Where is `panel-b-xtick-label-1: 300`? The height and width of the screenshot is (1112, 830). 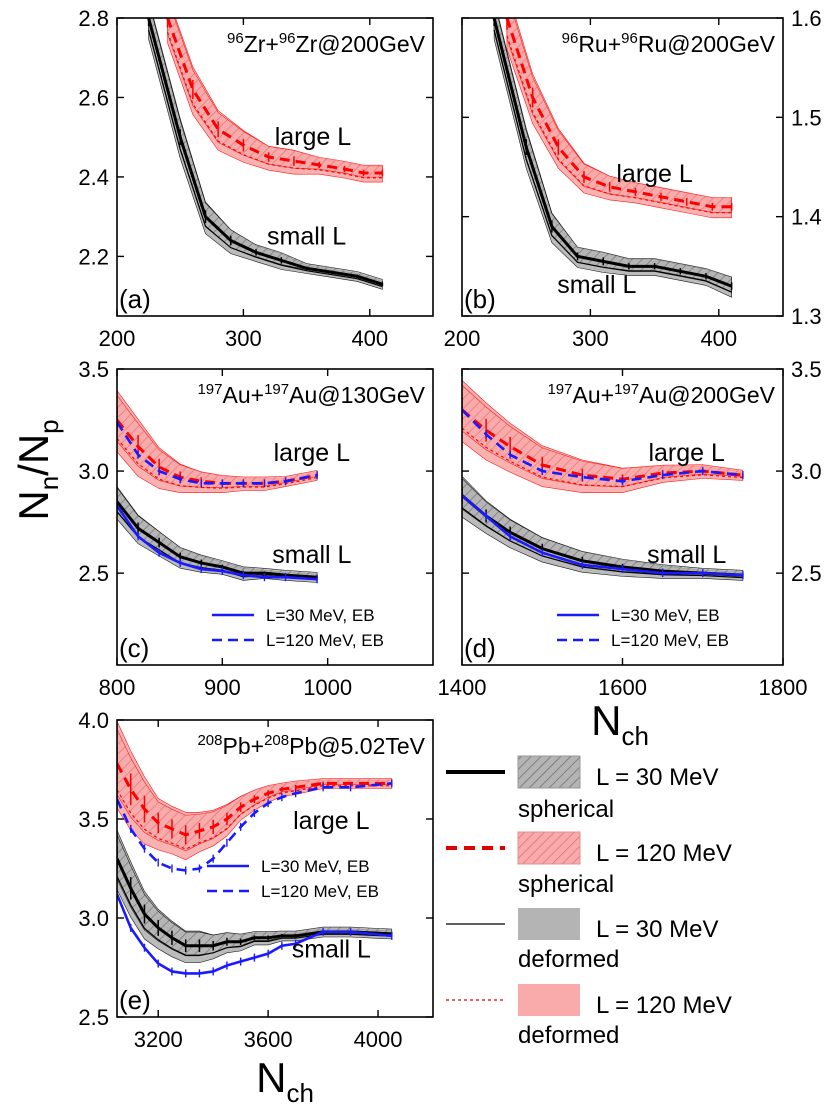 panel-b-xtick-label-1: 300 is located at coordinates (590, 338).